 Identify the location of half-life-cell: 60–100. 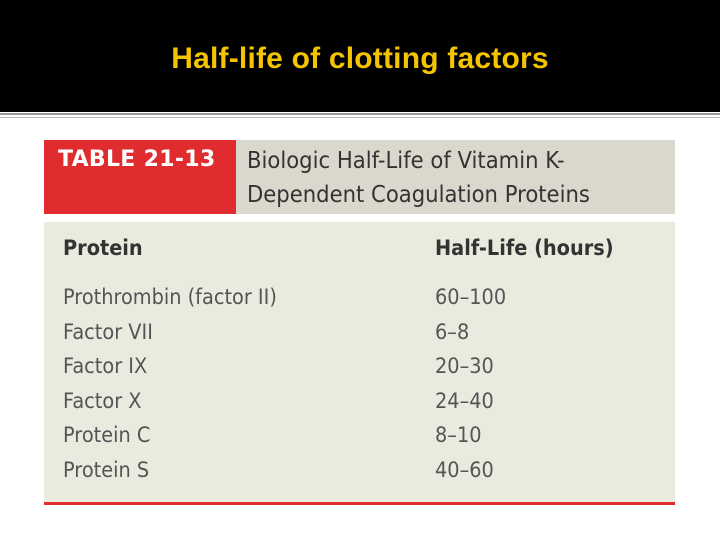
(471, 297).